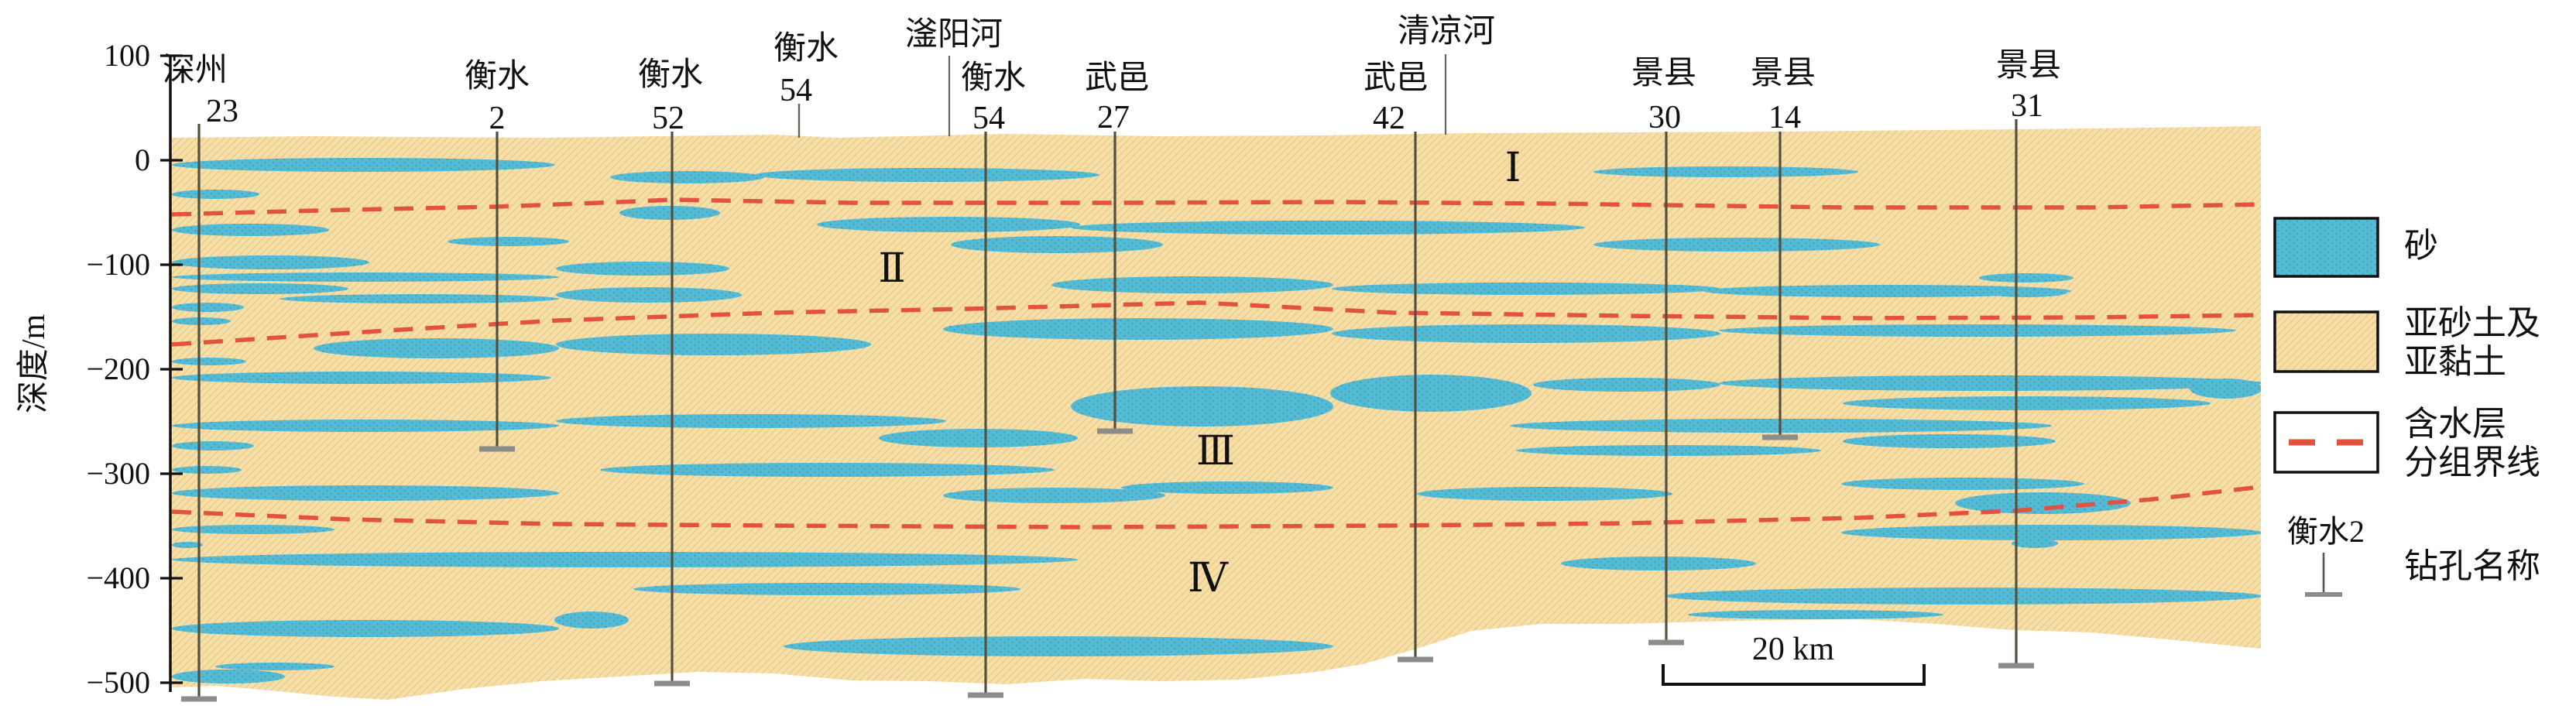 The height and width of the screenshot is (716, 2576). What do you see at coordinates (118, 473) in the screenshot?
I see `depth-axis-tick-label: −300` at bounding box center [118, 473].